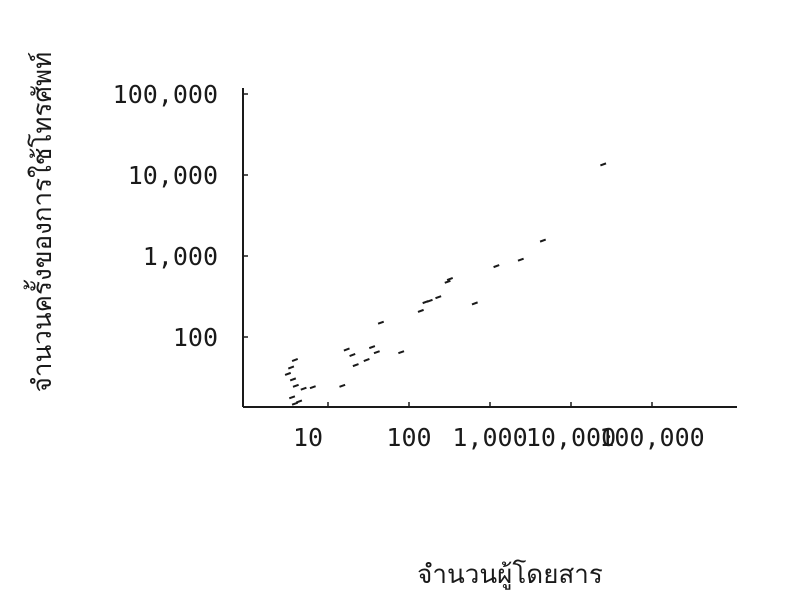 Image resolution: width=786 pixels, height=594 pixels. I want to click on x-axis-title: จำนวนผู้โดยสาร, so click(510, 574).